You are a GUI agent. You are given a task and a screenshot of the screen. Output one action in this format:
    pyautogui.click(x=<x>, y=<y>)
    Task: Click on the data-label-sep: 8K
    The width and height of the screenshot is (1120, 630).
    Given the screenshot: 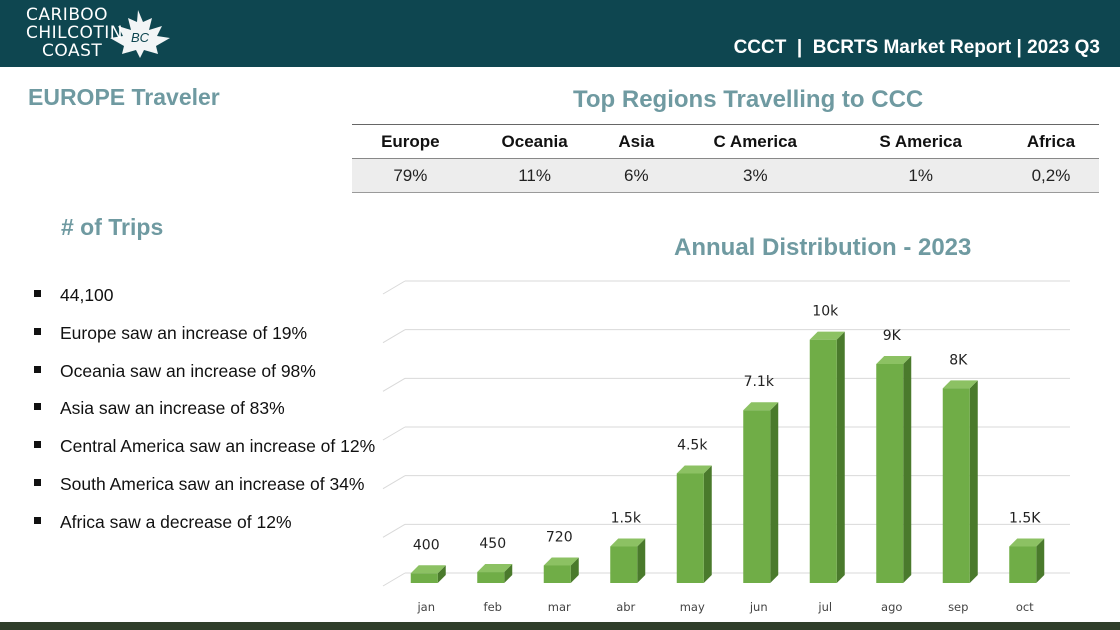 What is the action you would take?
    pyautogui.click(x=958, y=360)
    